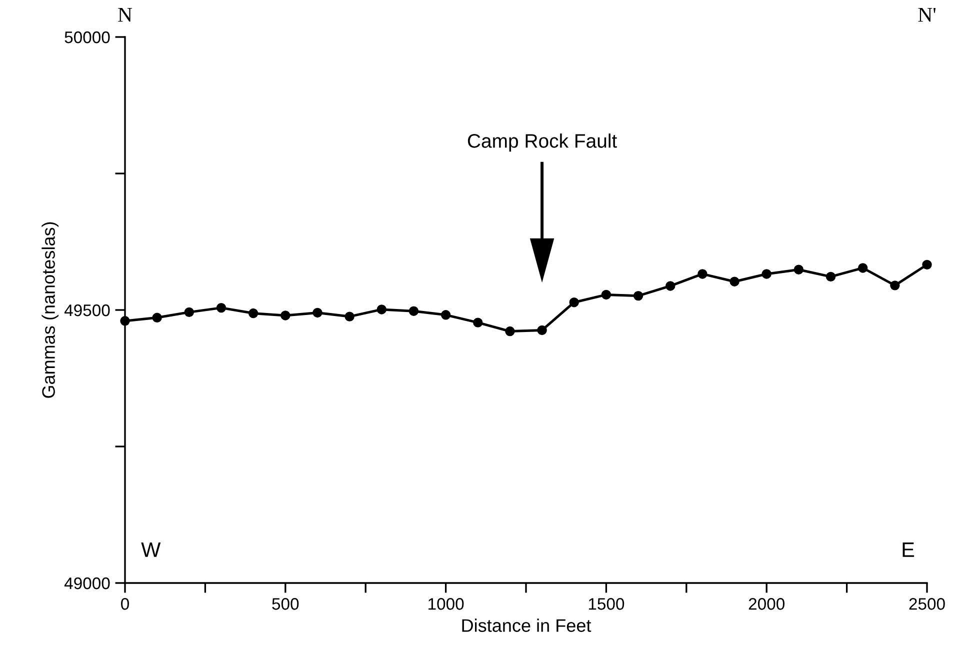 This screenshot has height=655, width=956. What do you see at coordinates (542, 143) in the screenshot?
I see `annotation: Camp Rock Fault` at bounding box center [542, 143].